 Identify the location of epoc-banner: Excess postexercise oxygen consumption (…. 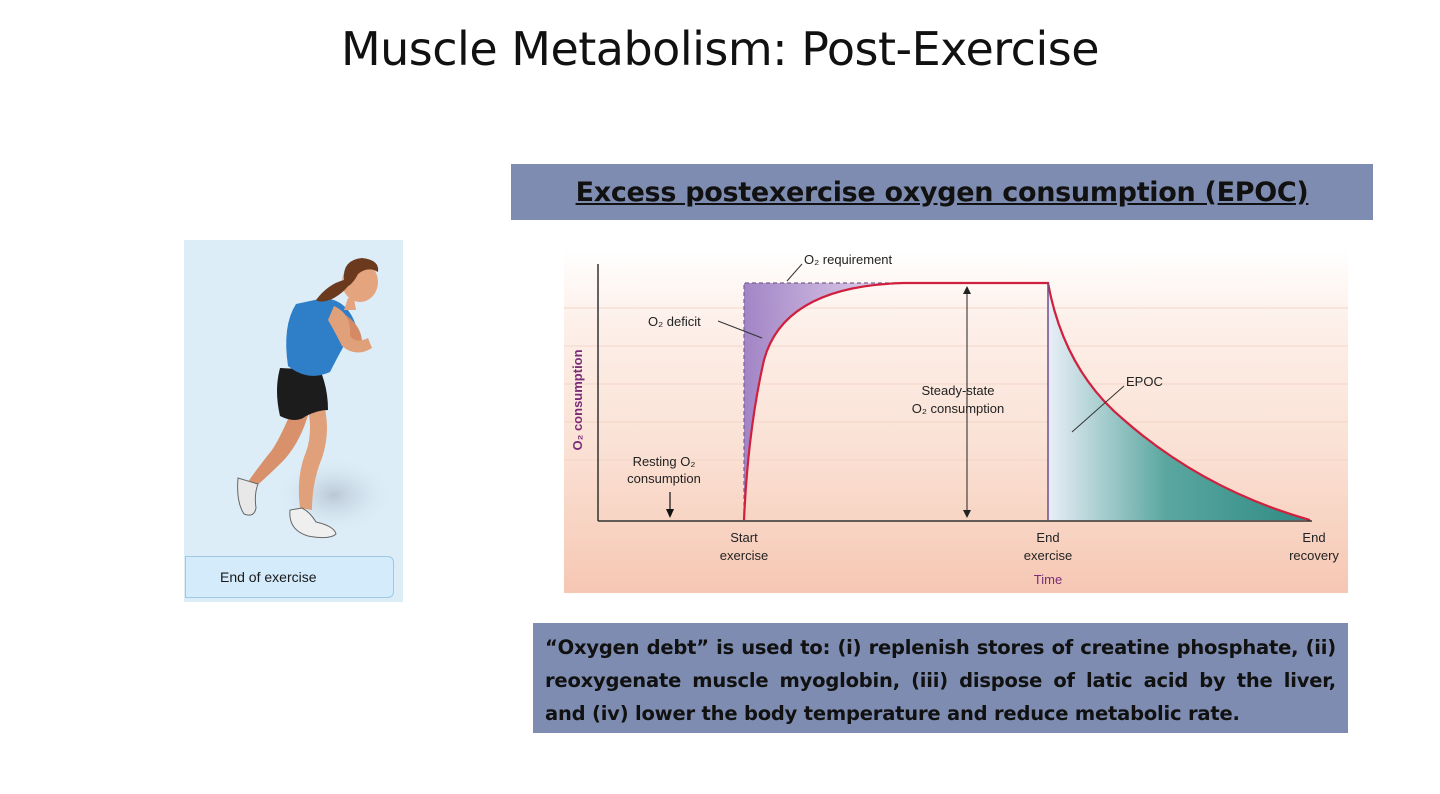
(942, 192).